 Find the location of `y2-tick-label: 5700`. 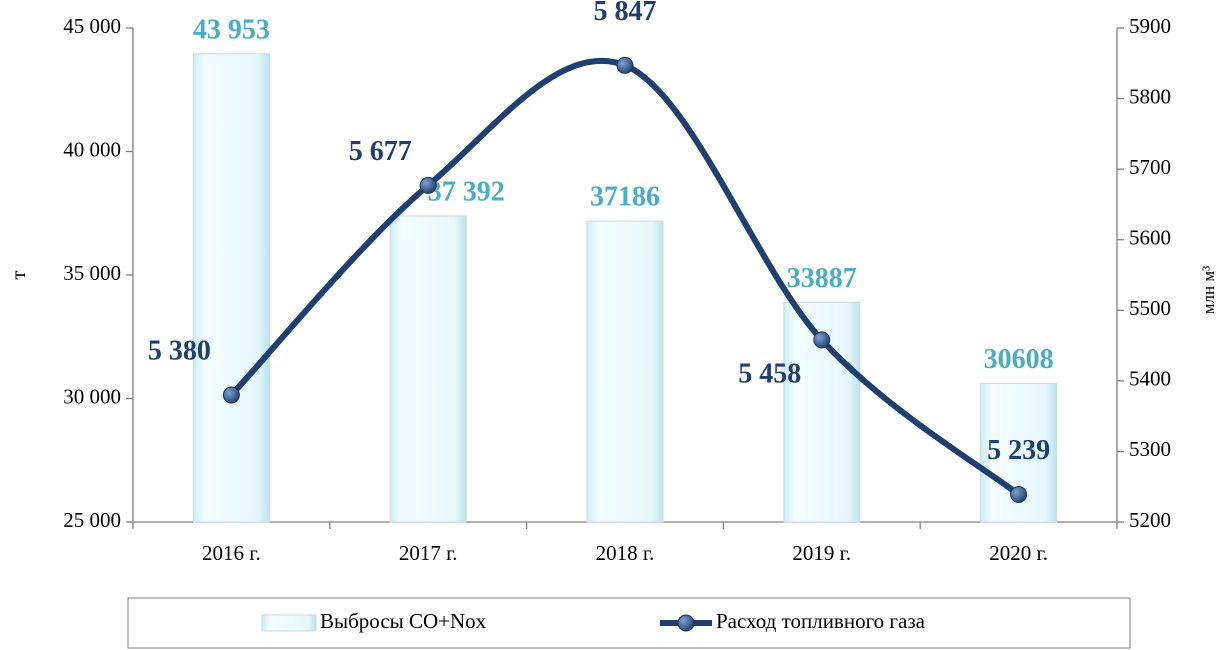

y2-tick-label: 5700 is located at coordinates (1150, 167).